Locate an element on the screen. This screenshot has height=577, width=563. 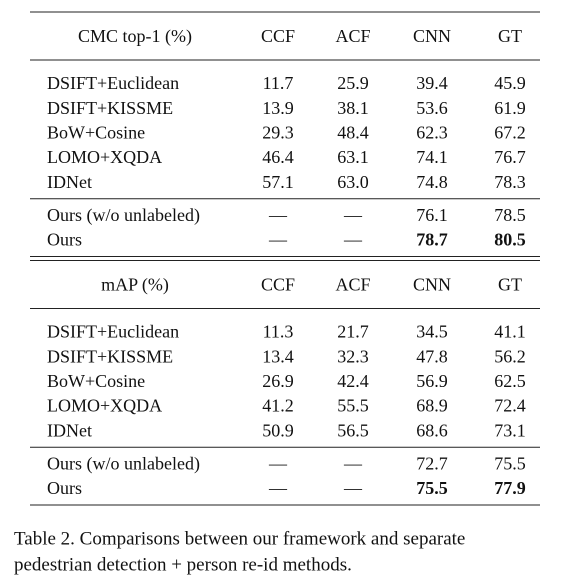
value-cell: 48.4 is located at coordinates (353, 133).